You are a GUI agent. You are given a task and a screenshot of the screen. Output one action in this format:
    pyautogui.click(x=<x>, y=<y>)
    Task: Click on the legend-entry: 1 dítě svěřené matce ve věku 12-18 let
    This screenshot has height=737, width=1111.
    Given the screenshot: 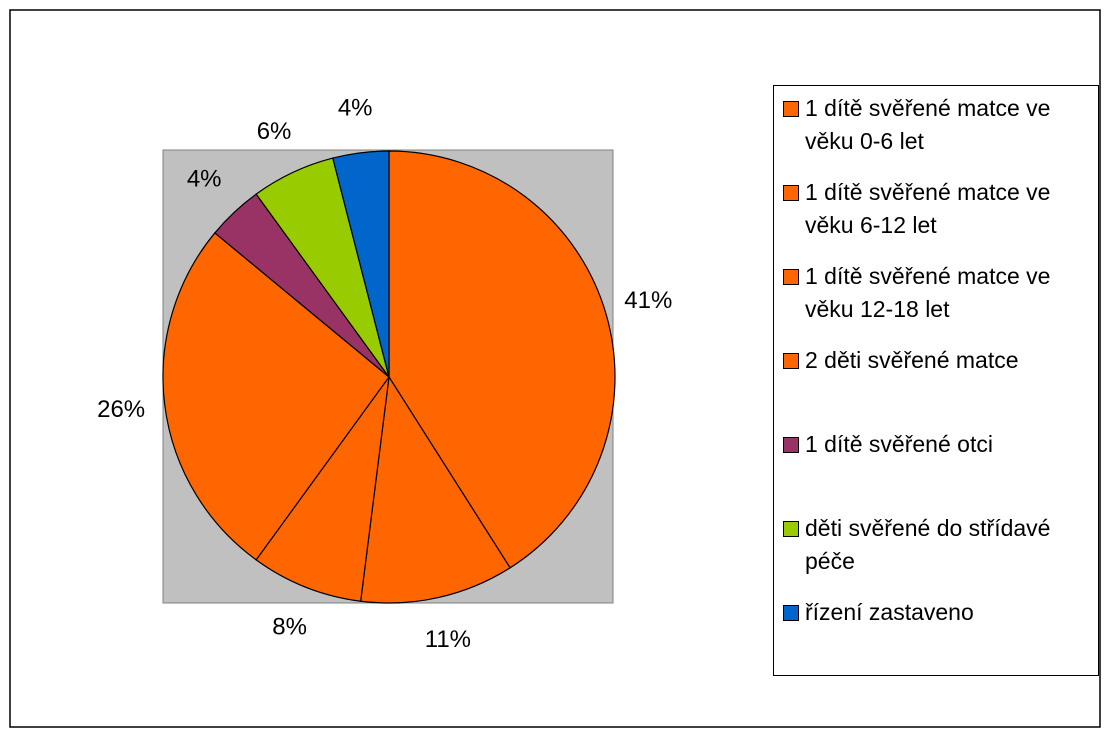 What is the action you would take?
    pyautogui.click(x=938, y=293)
    